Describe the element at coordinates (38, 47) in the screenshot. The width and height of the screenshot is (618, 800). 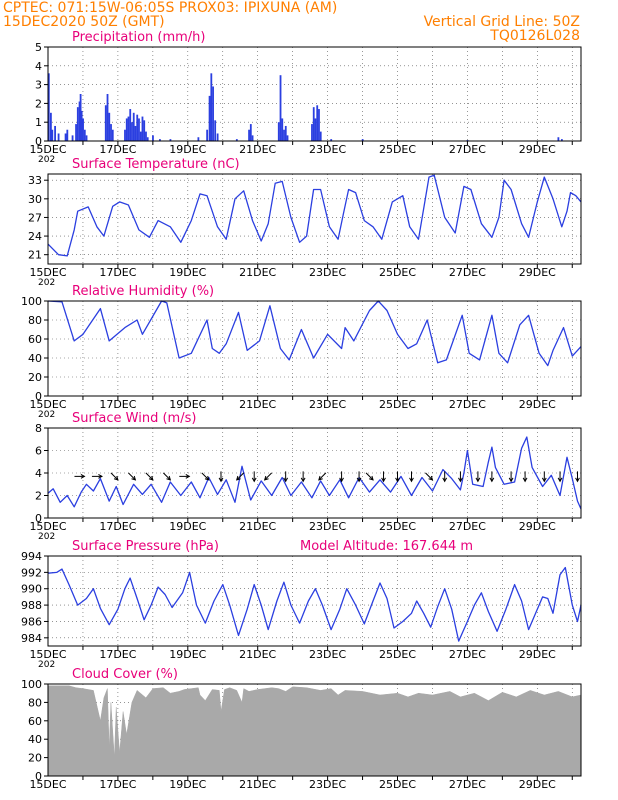
I see `precipitation-y-tick-label: 5` at that location.